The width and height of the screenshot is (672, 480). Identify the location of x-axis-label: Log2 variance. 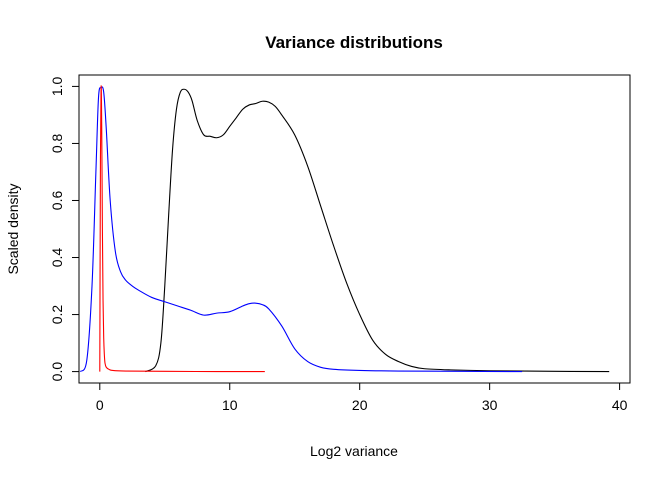
(354, 451).